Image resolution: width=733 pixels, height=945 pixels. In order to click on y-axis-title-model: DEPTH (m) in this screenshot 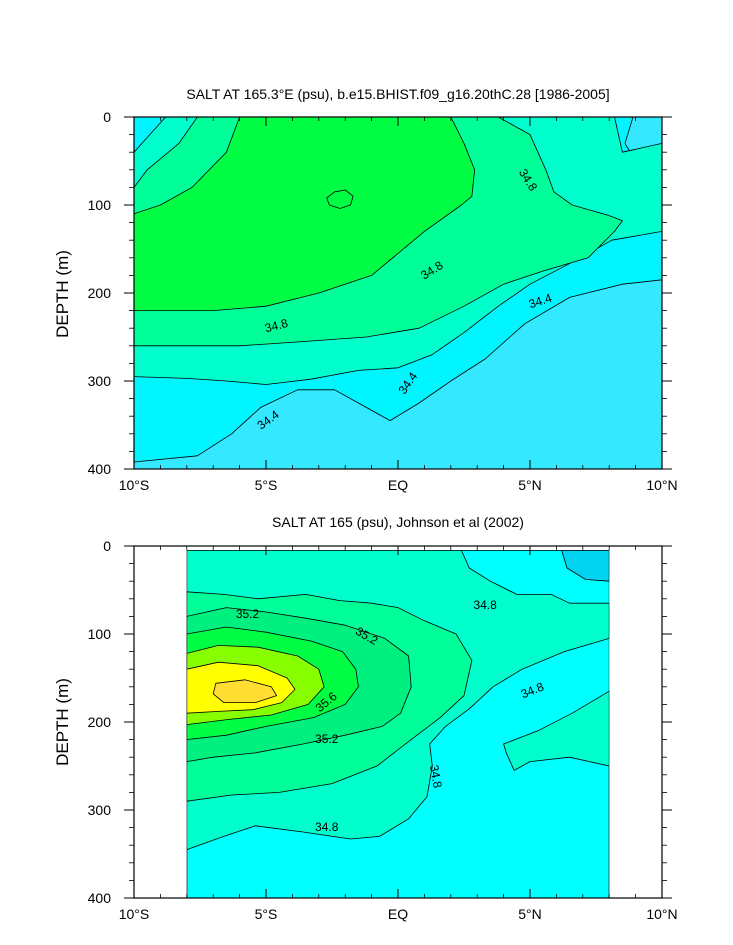, I will do `click(62, 294)`.